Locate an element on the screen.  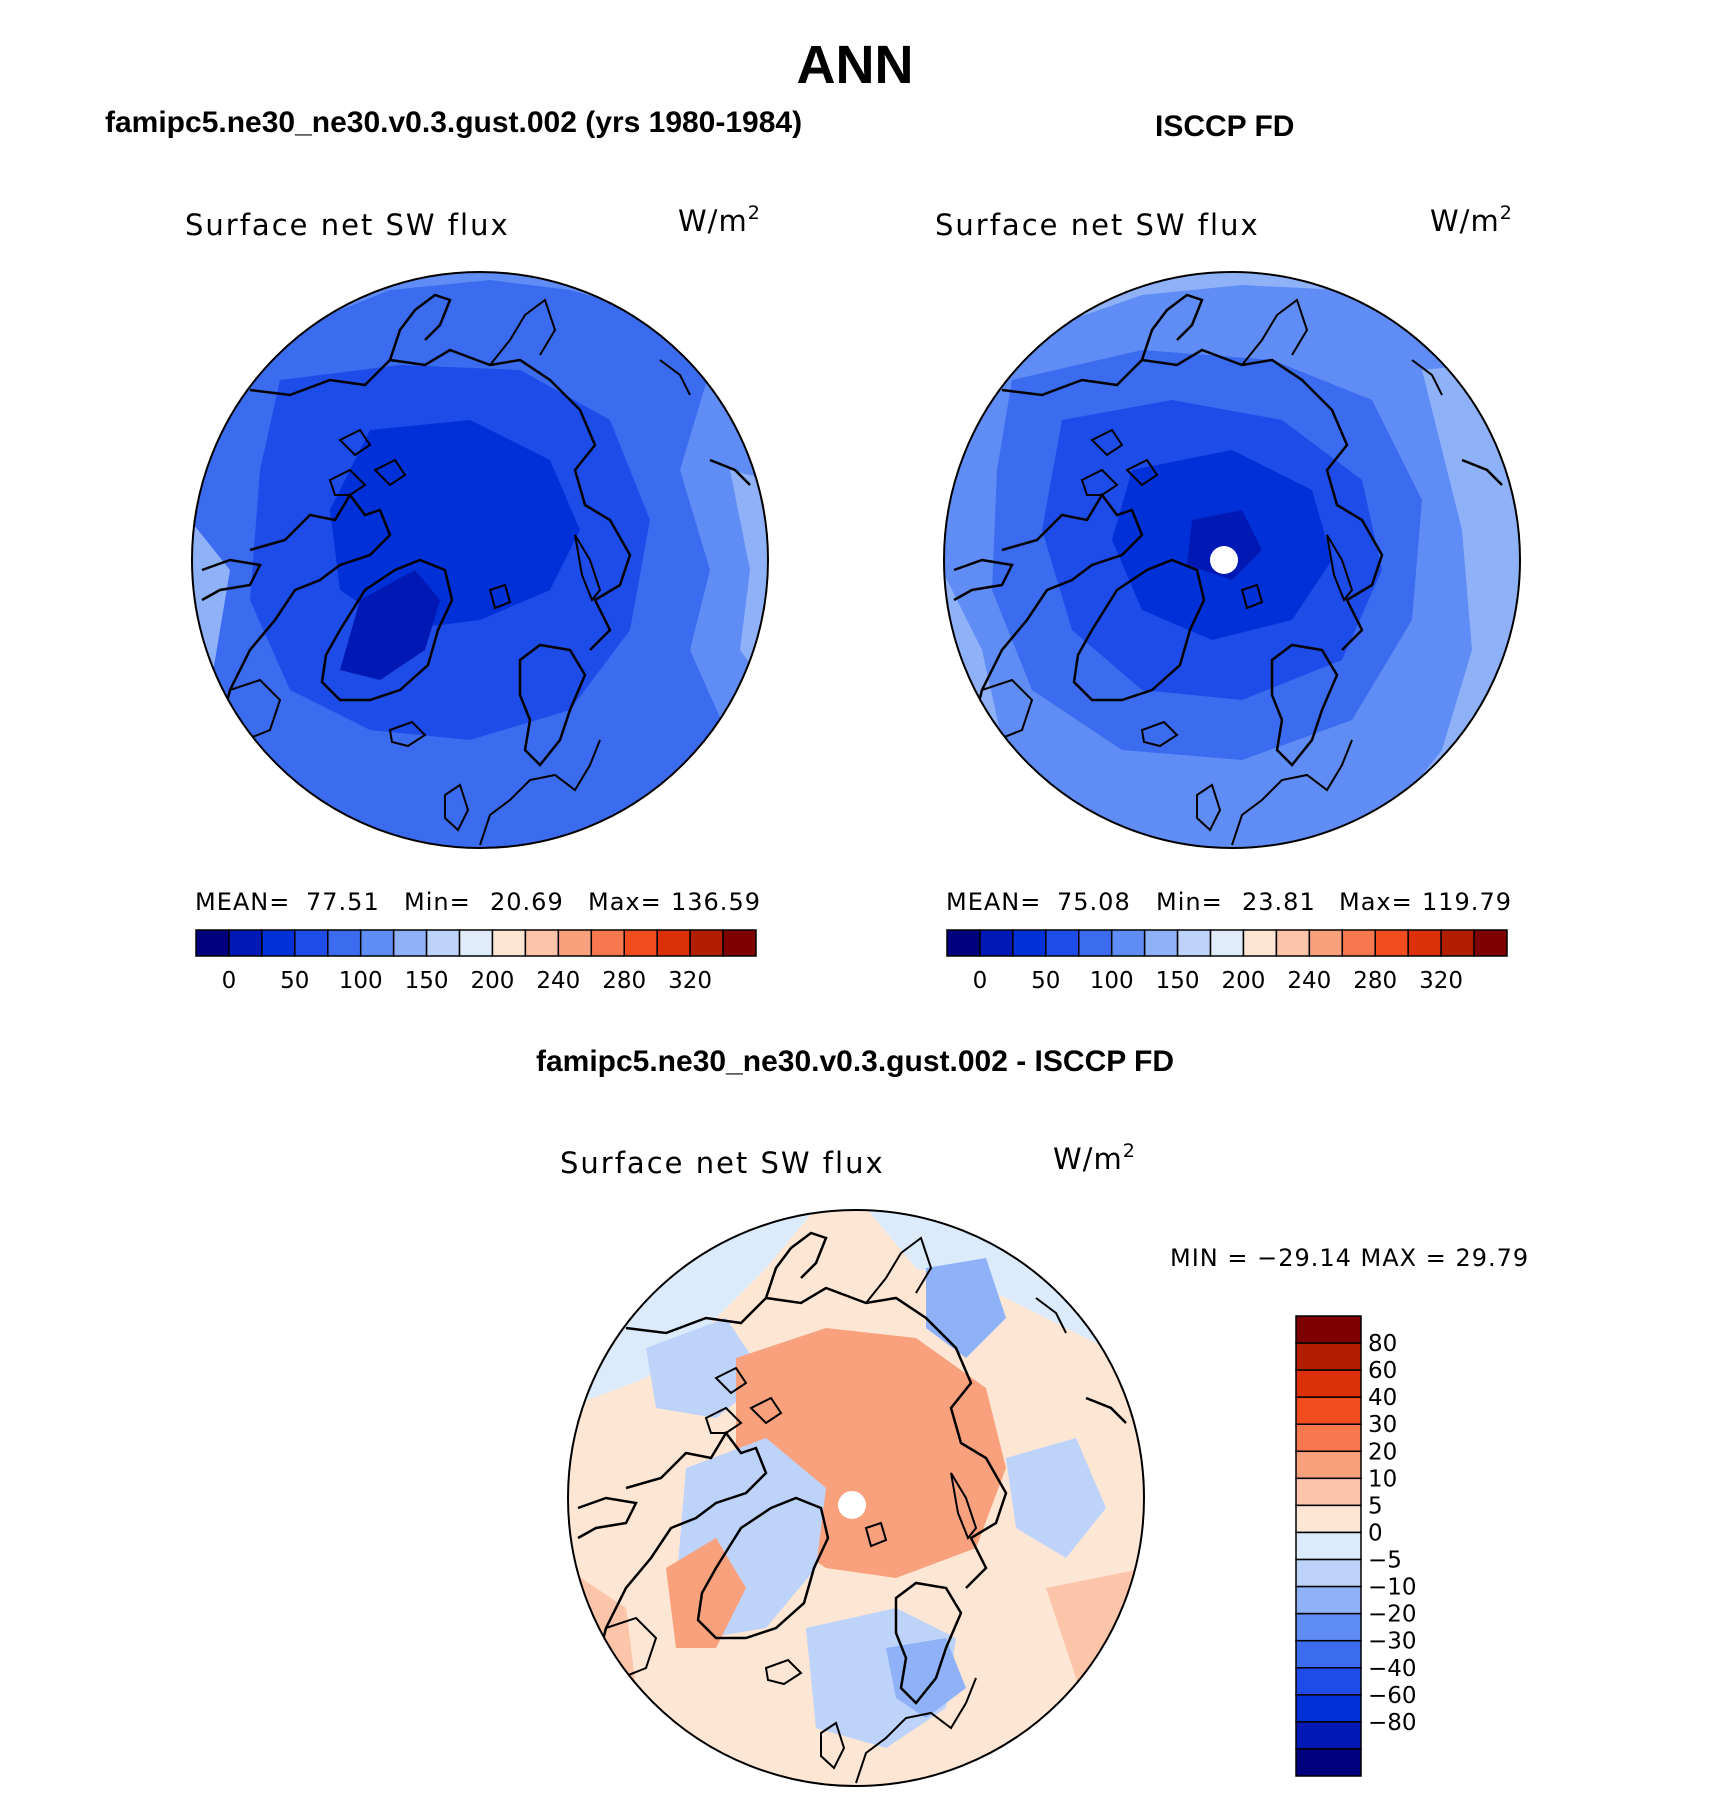
diff-minmax: MIN = −29.14 MAX = 29.79 is located at coordinates (1350, 1258).